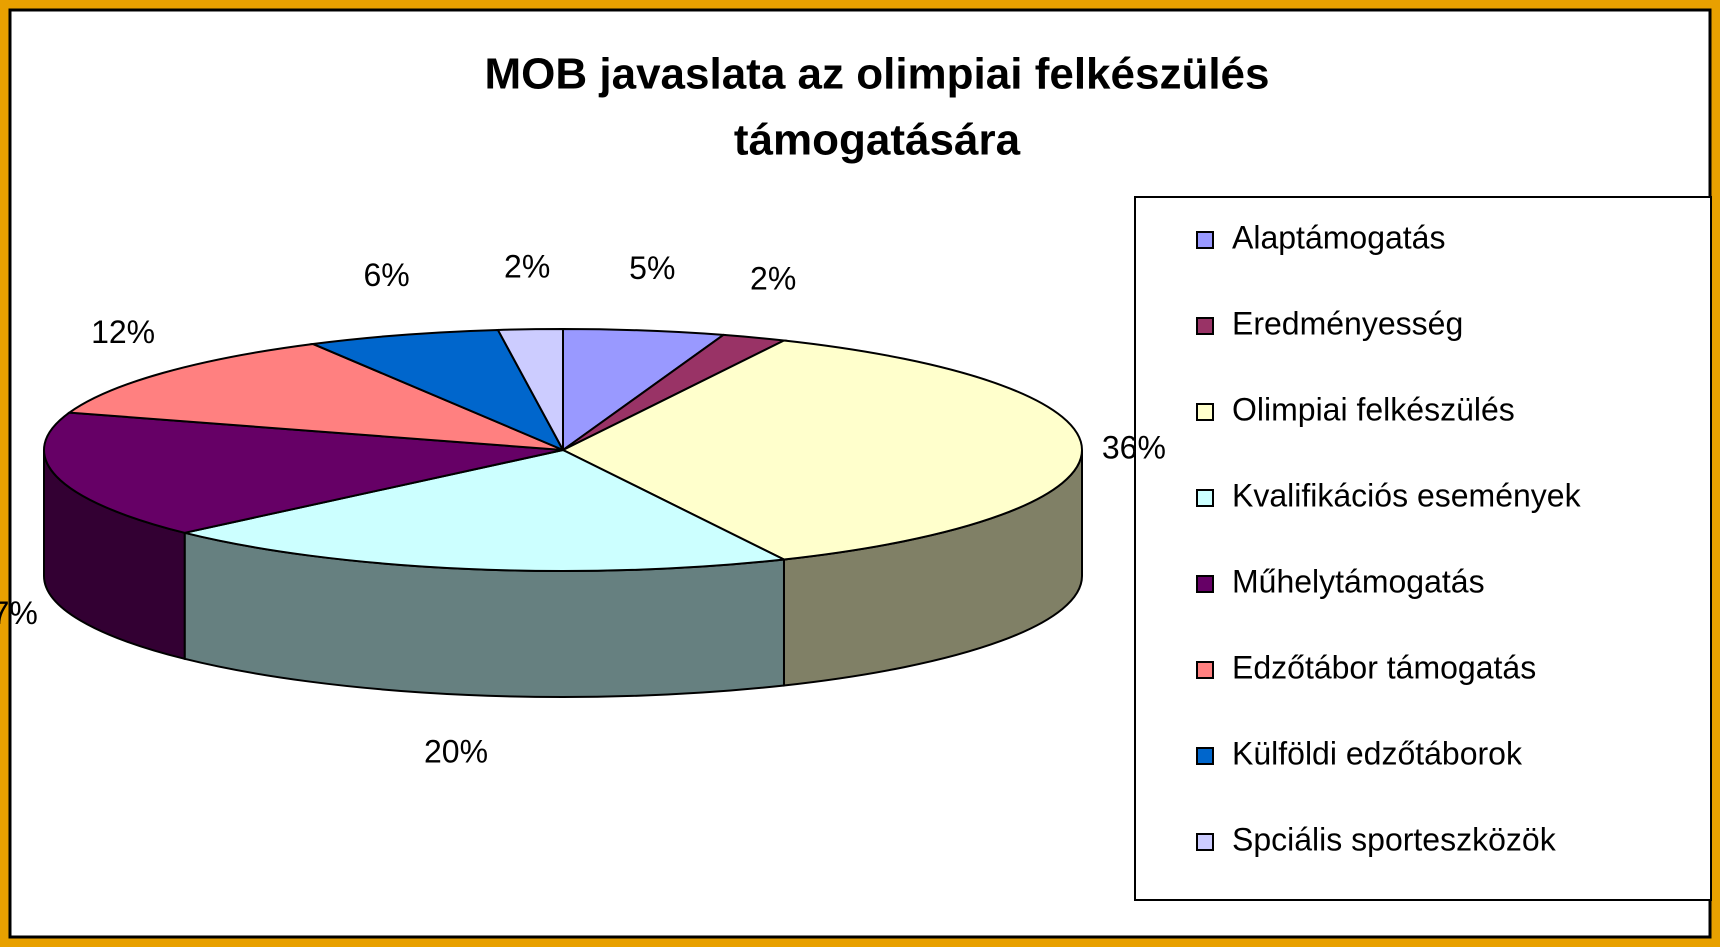  I want to click on legend-label: Műhelytámogatás, so click(1358, 581).